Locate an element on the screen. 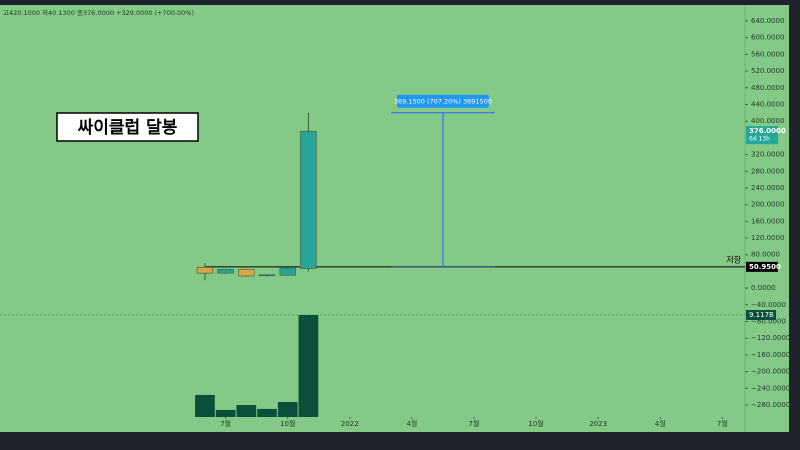 The width and height of the screenshot is (800, 450). y-tick-label: 560.0000 is located at coordinates (767, 54).